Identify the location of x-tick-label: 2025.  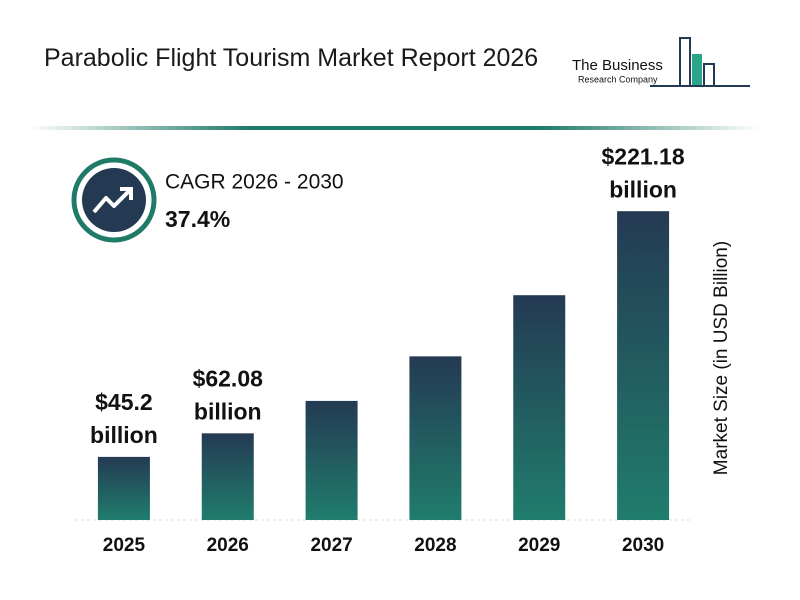
(124, 545).